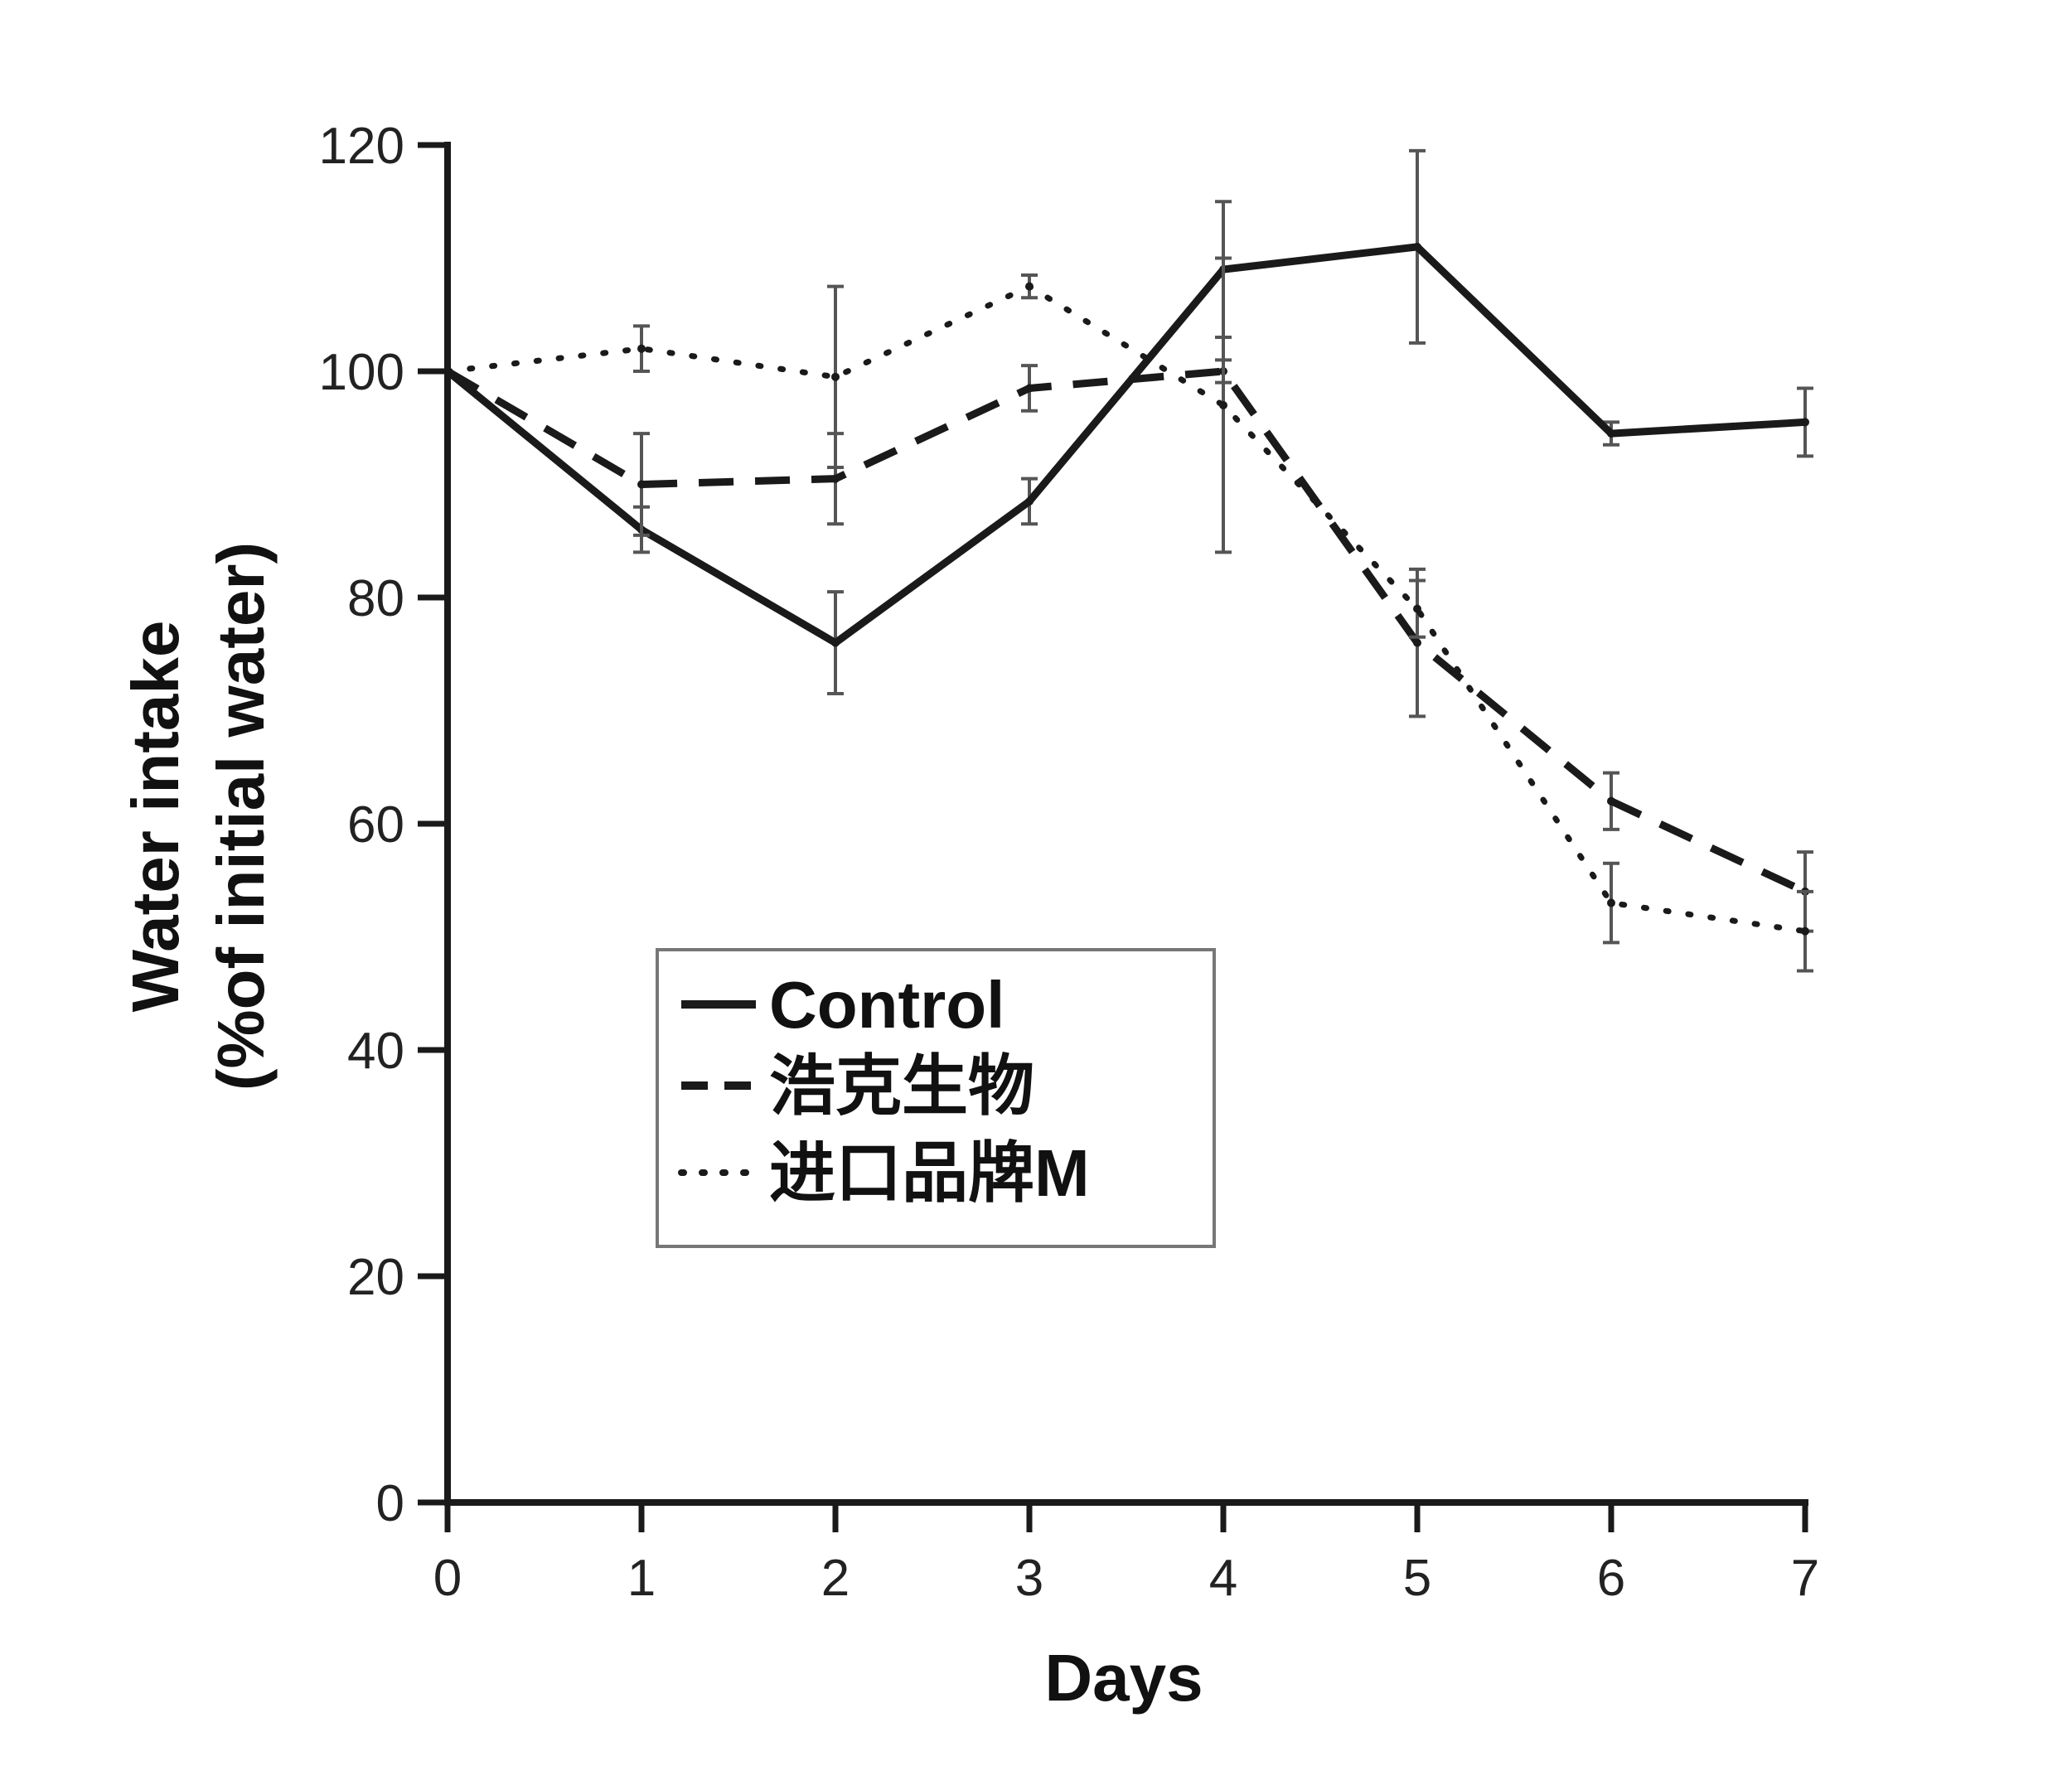  I want to click on y-tick-label: 60, so click(375, 825).